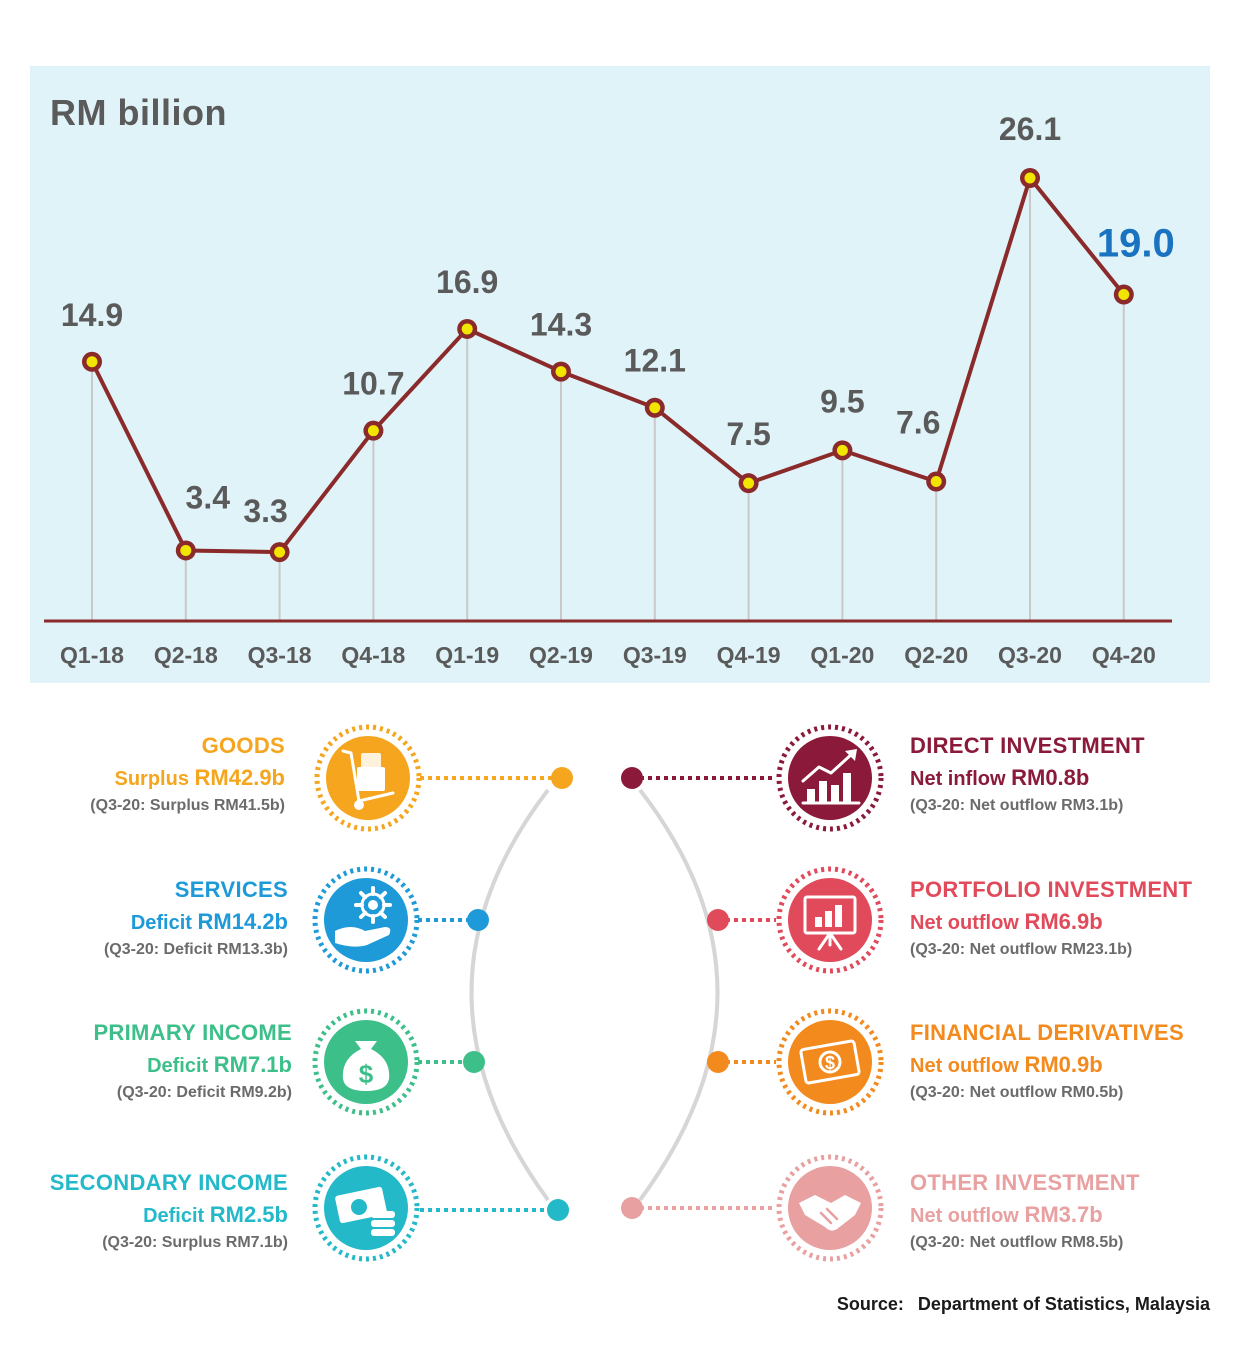 This screenshot has height=1366, width=1240. Describe the element at coordinates (561, 325) in the screenshot. I see `data-label: 14.3` at that location.